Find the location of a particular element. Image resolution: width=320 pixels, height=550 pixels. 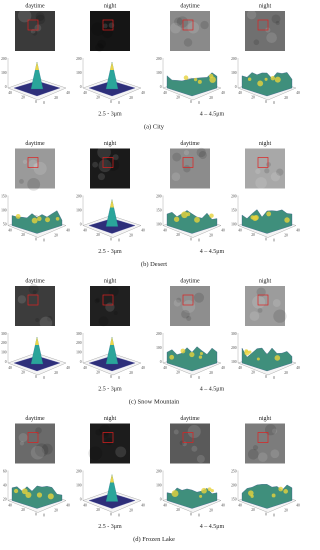

surface is located at coordinates (192, 222).